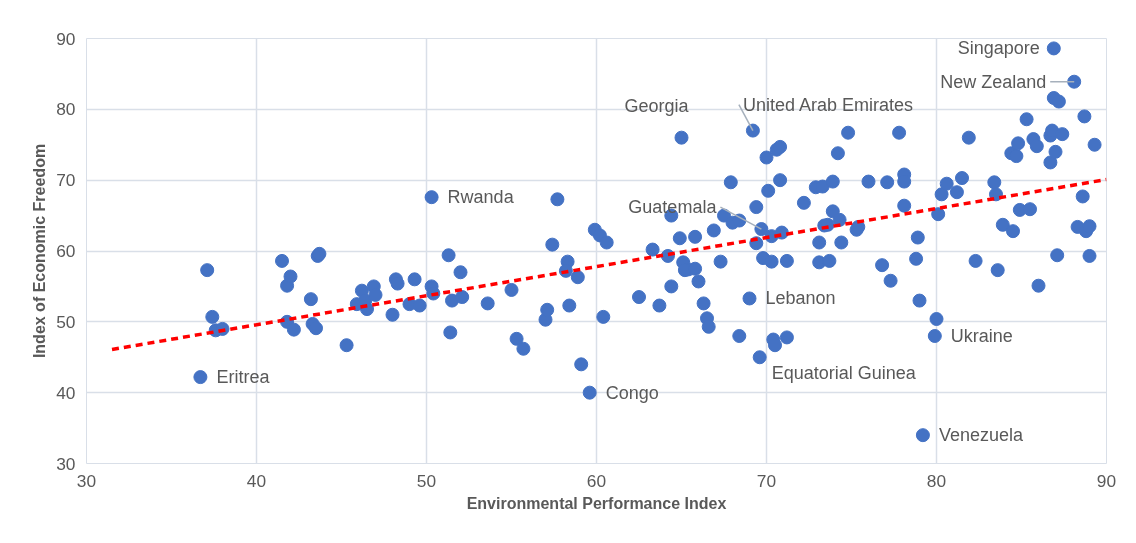  What do you see at coordinates (673, 207) in the screenshot?
I see `annotation: Guatemala` at bounding box center [673, 207].